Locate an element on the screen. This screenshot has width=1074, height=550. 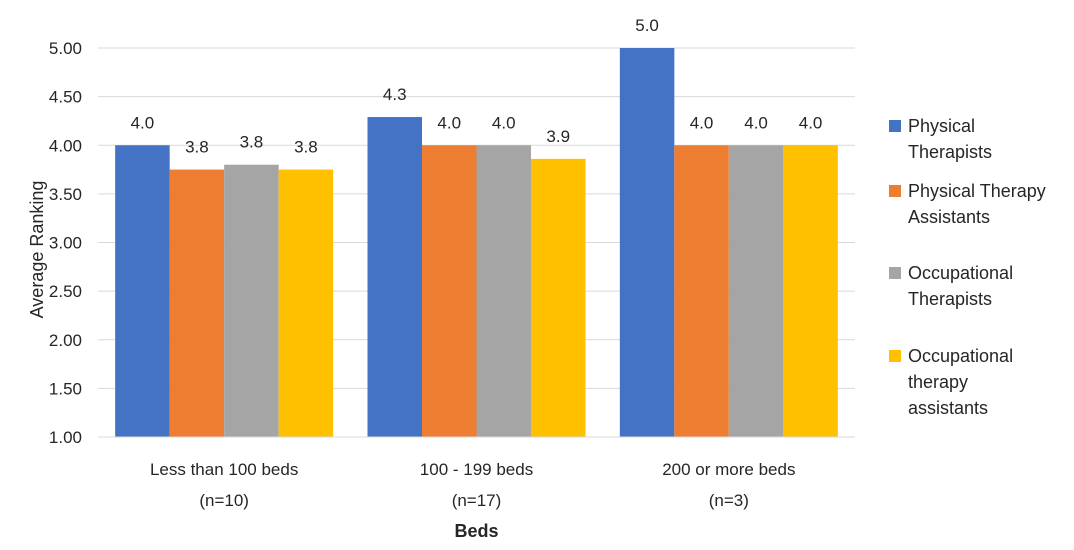
y-tick-label: 1.00 is located at coordinates (65, 437).